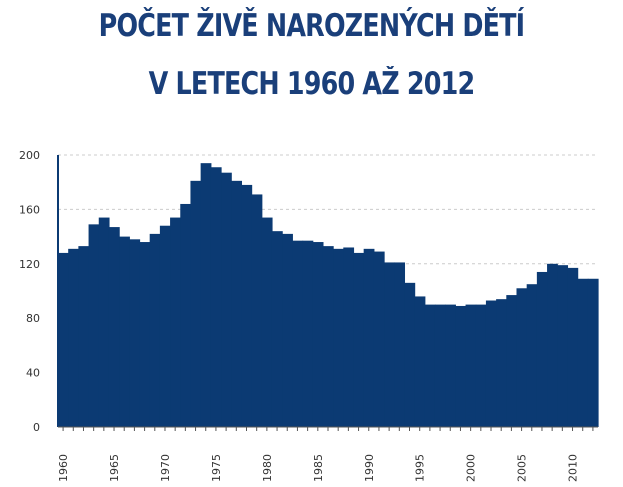  What do you see at coordinates (63, 339) in the screenshot?
I see `bar-1960` at bounding box center [63, 339].